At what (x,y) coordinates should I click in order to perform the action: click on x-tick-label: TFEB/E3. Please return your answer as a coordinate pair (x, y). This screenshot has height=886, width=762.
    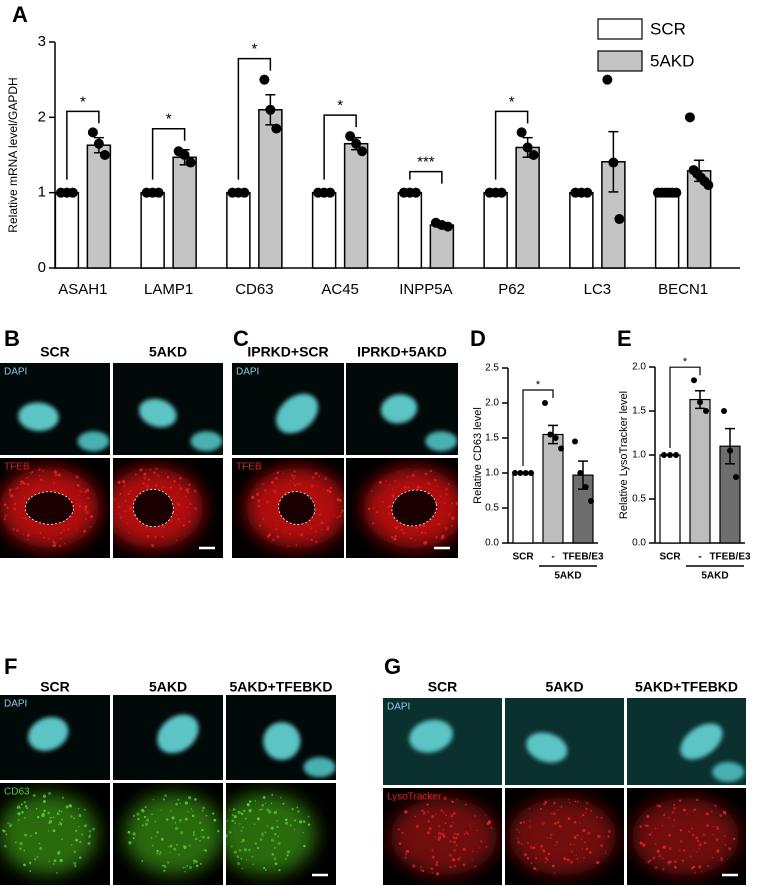
    Looking at the image, I should click on (583, 557).